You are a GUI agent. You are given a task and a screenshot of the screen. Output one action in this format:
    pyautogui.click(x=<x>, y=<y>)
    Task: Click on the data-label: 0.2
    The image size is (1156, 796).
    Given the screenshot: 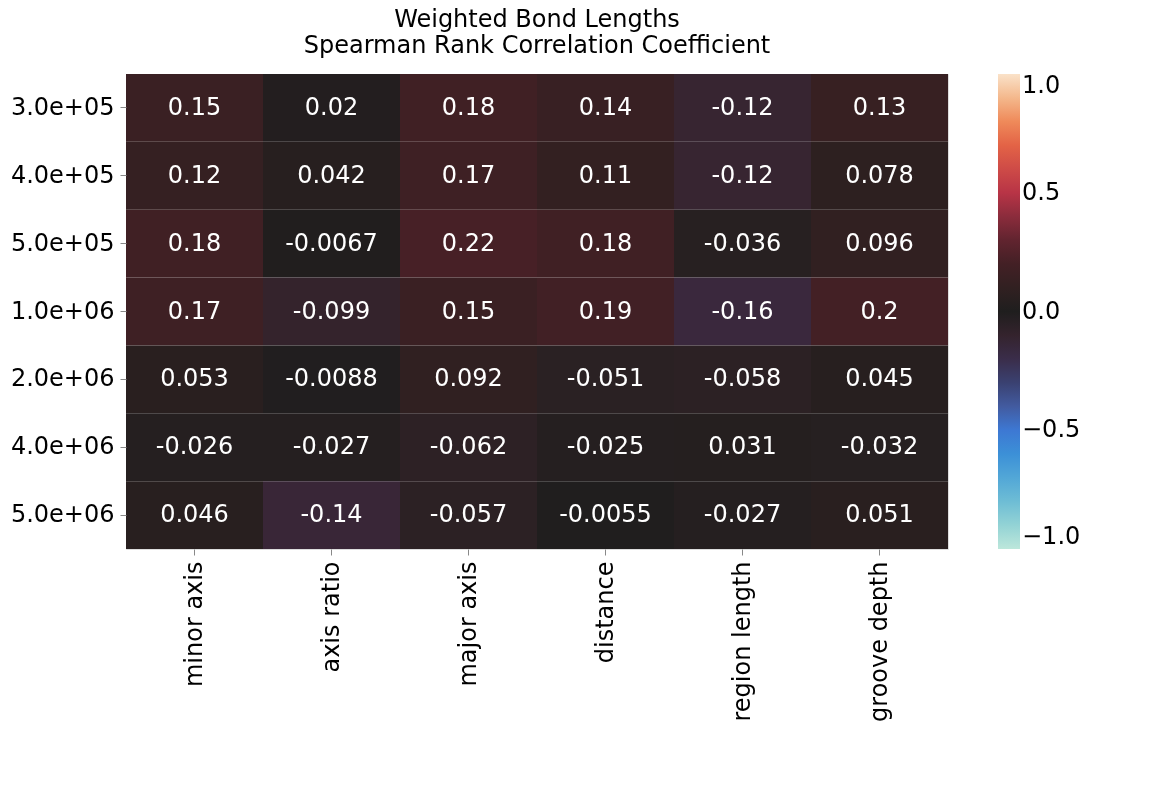 What is the action you would take?
    pyautogui.click(x=879, y=310)
    